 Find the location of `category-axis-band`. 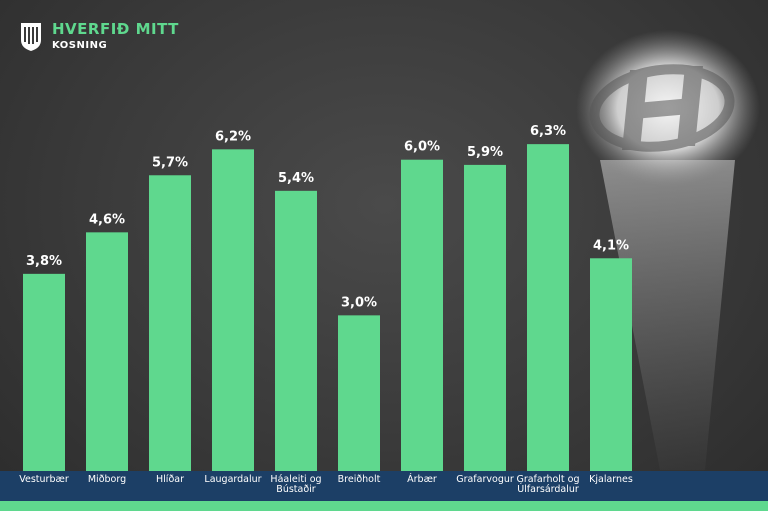

category-axis-band is located at coordinates (384, 486).